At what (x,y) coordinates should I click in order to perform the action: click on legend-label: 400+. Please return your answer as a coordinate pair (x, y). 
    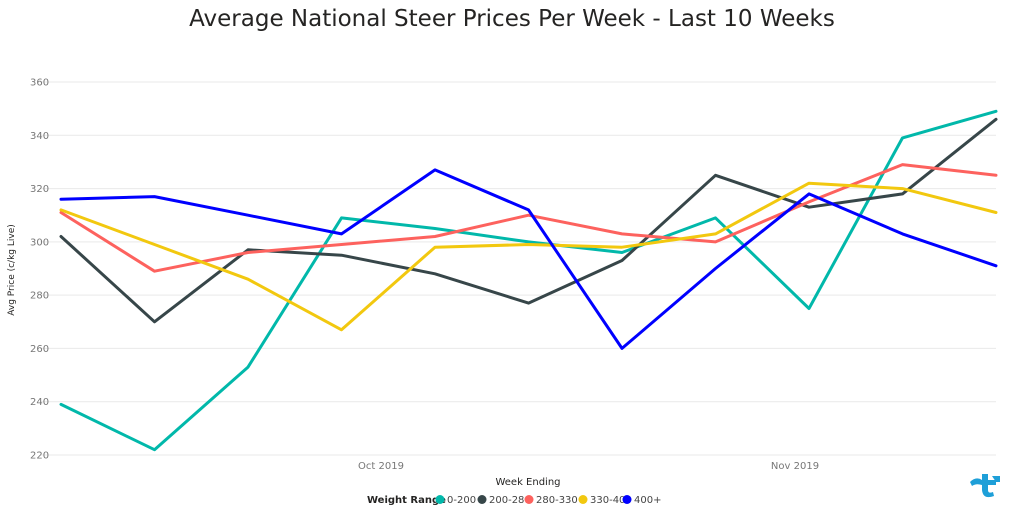
    Looking at the image, I should click on (647, 500).